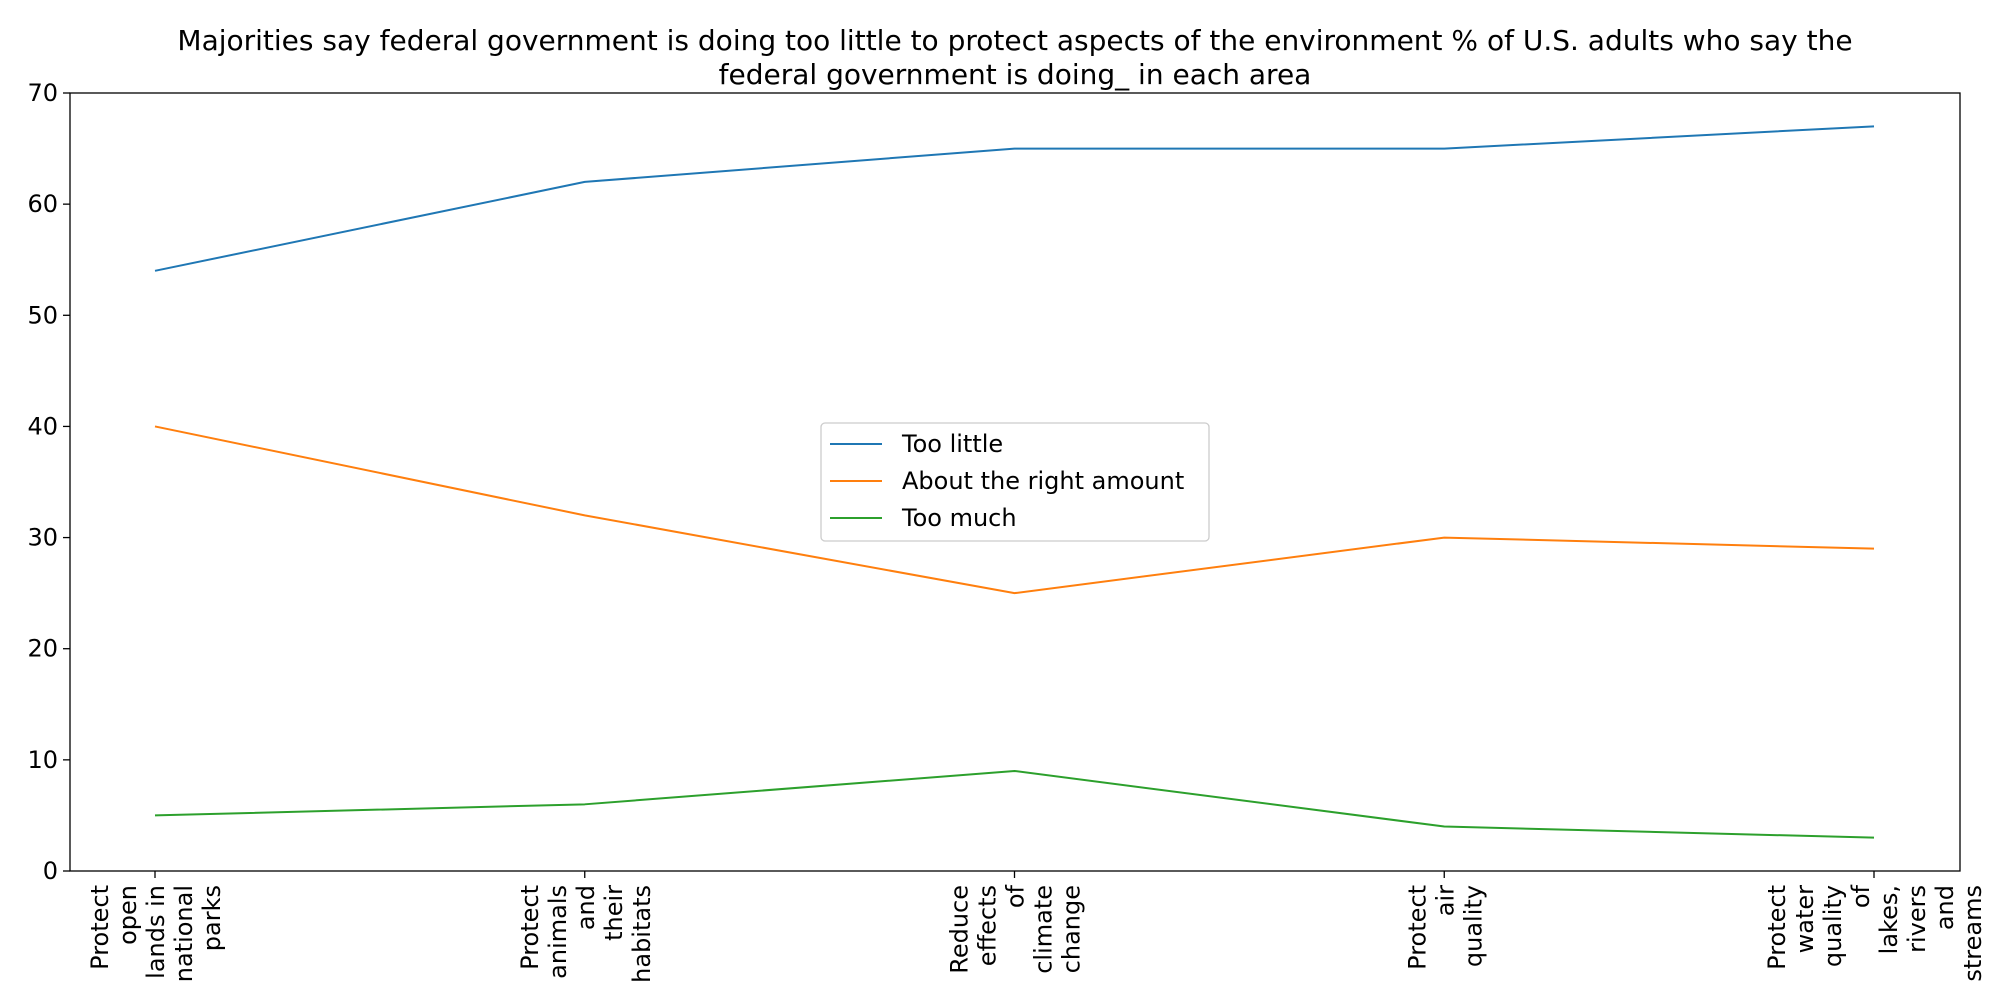  I want to click on x-tick-label-line: habitats, so click(642, 934).